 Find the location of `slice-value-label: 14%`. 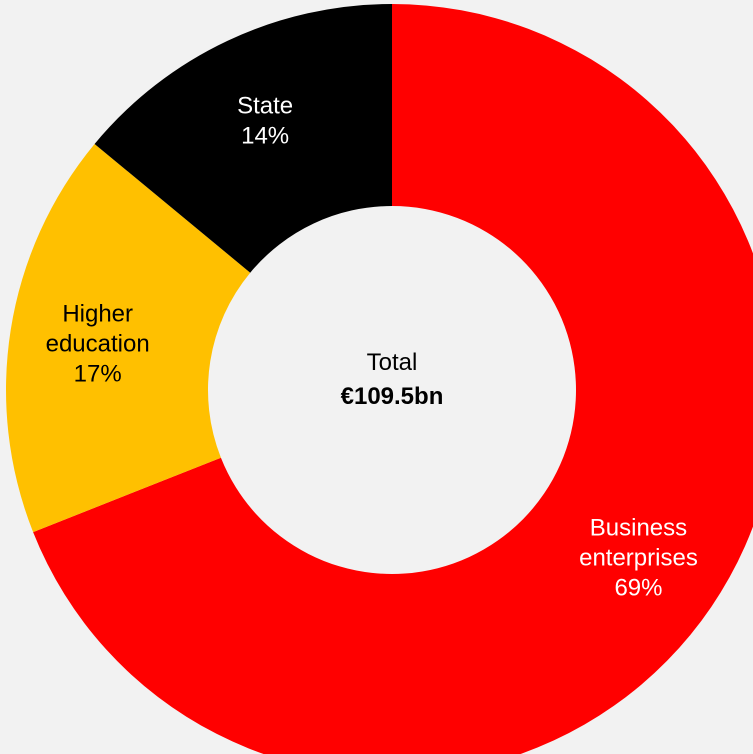

slice-value-label: 14% is located at coordinates (265, 135).